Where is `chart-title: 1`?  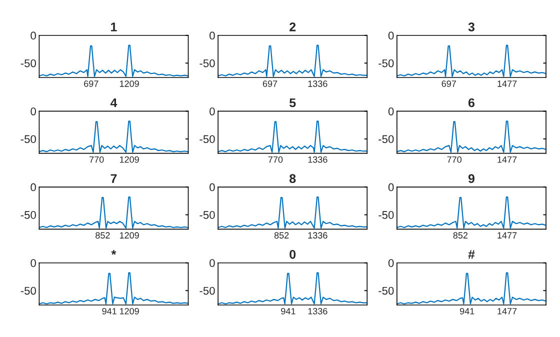
chart-title: 1 is located at coordinates (114, 27).